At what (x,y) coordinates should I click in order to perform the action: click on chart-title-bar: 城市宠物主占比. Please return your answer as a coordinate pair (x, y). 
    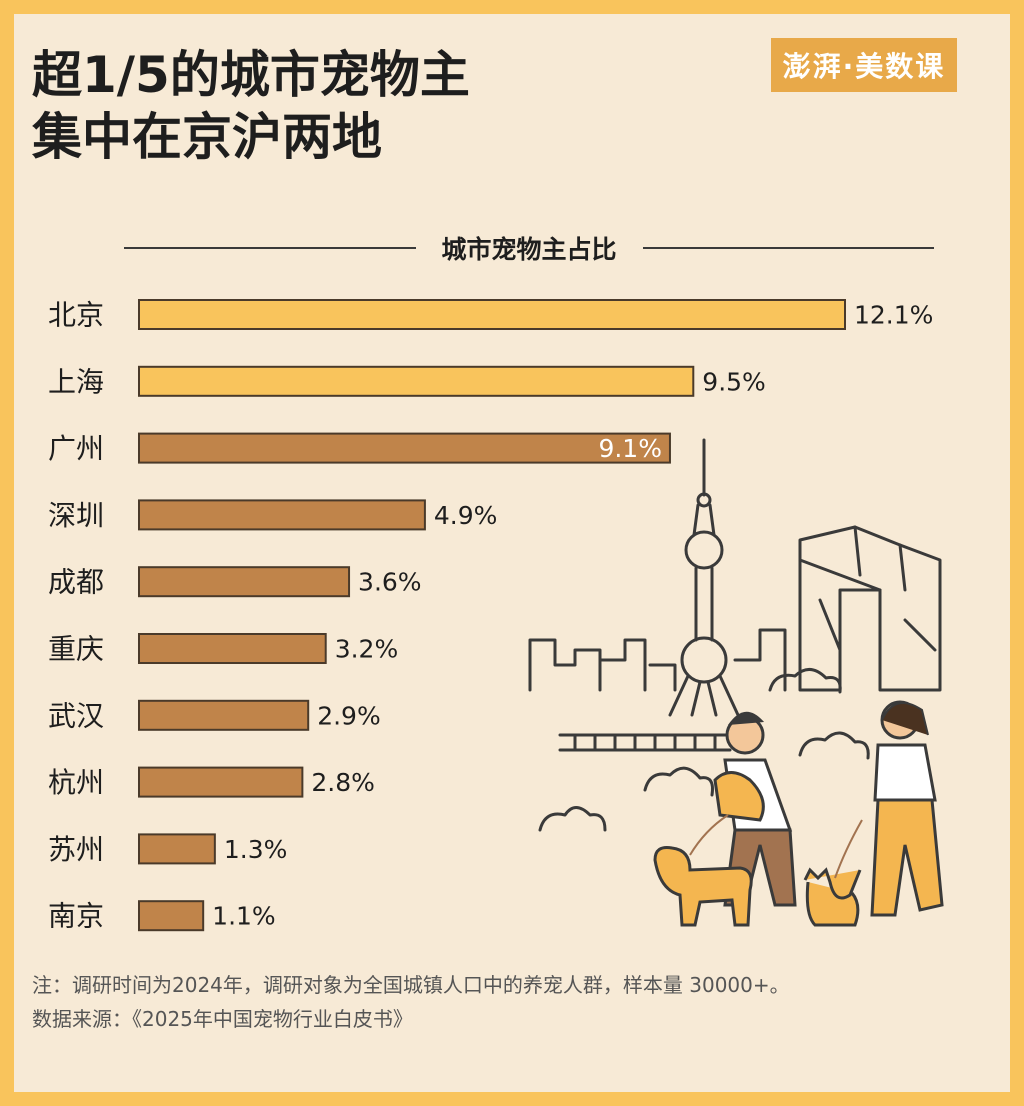
    Looking at the image, I should click on (529, 248).